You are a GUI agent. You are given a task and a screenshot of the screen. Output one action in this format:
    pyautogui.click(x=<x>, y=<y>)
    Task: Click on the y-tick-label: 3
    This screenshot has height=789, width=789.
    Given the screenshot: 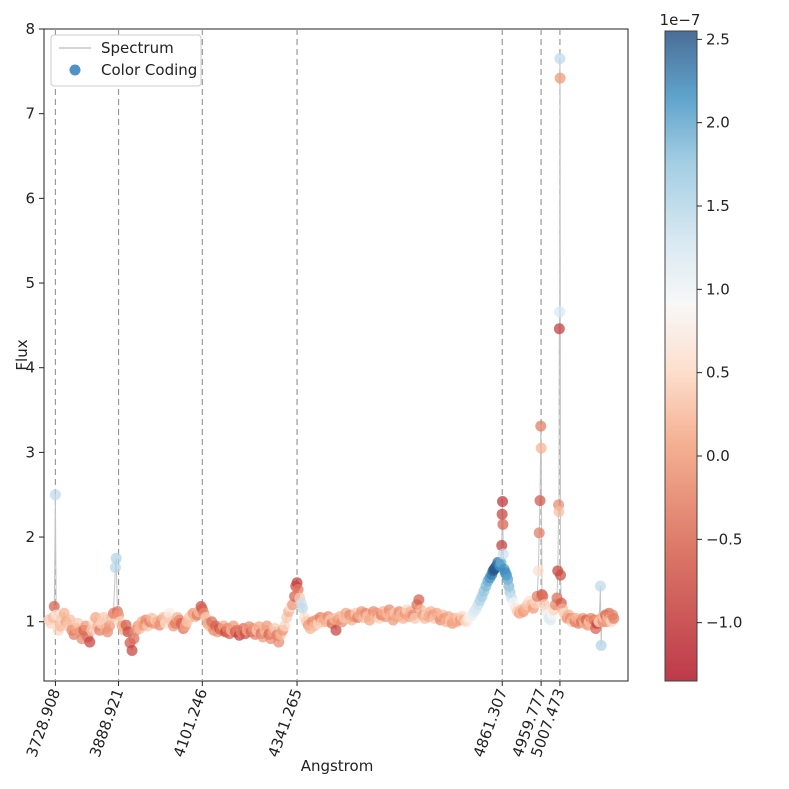 What is the action you would take?
    pyautogui.click(x=30, y=452)
    